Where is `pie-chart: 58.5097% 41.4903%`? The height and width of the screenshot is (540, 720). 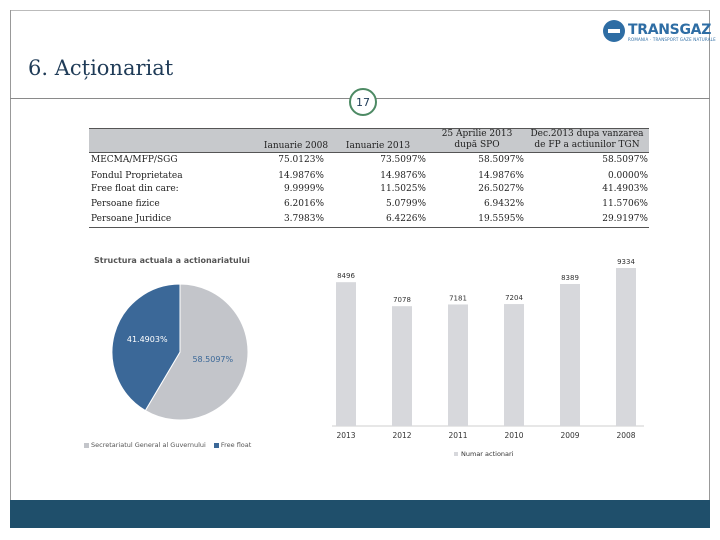 pie-chart: 58.5097% 41.4903% is located at coordinates (180, 352).